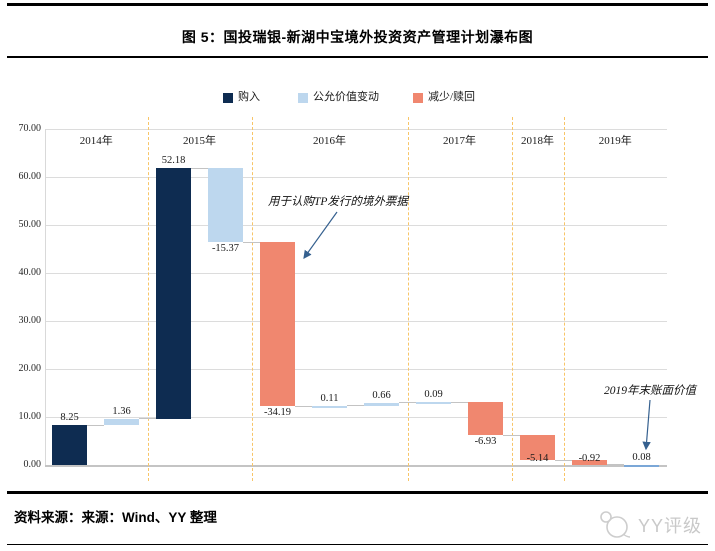 The height and width of the screenshot is (551, 715). I want to click on y-axis-tick-label: 40.00, so click(30, 272).